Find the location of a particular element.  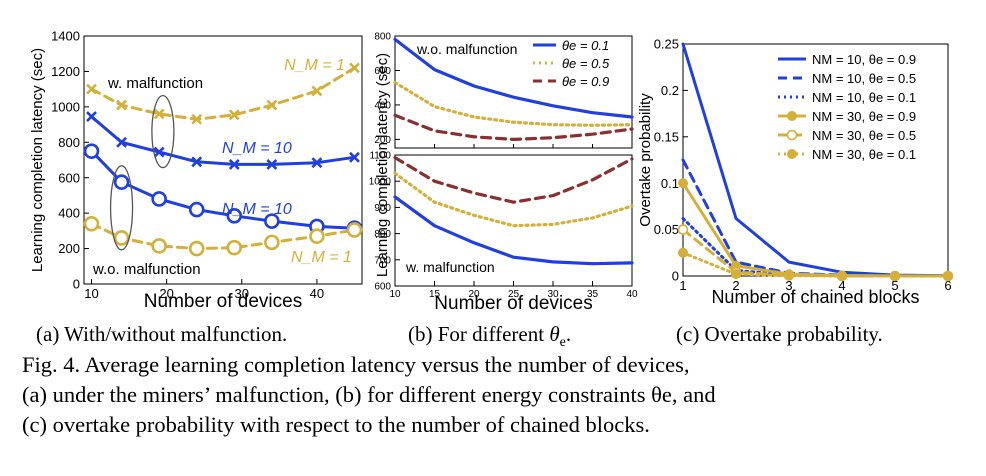

chart-a-y-tick-label: 800 is located at coordinates (69, 142).